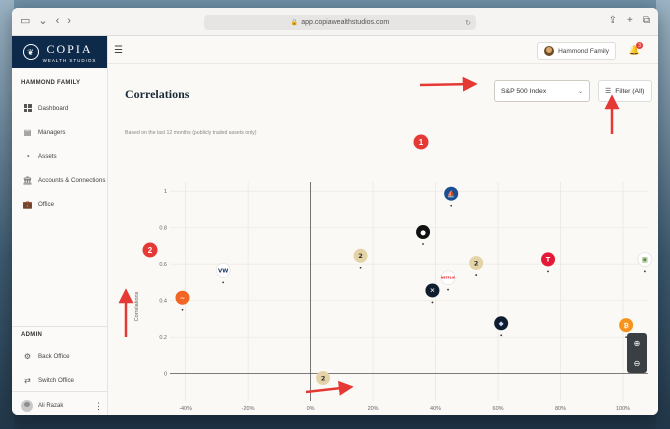 This screenshot has width=670, height=429. I want to click on x-tick-label: 40%, so click(435, 409).